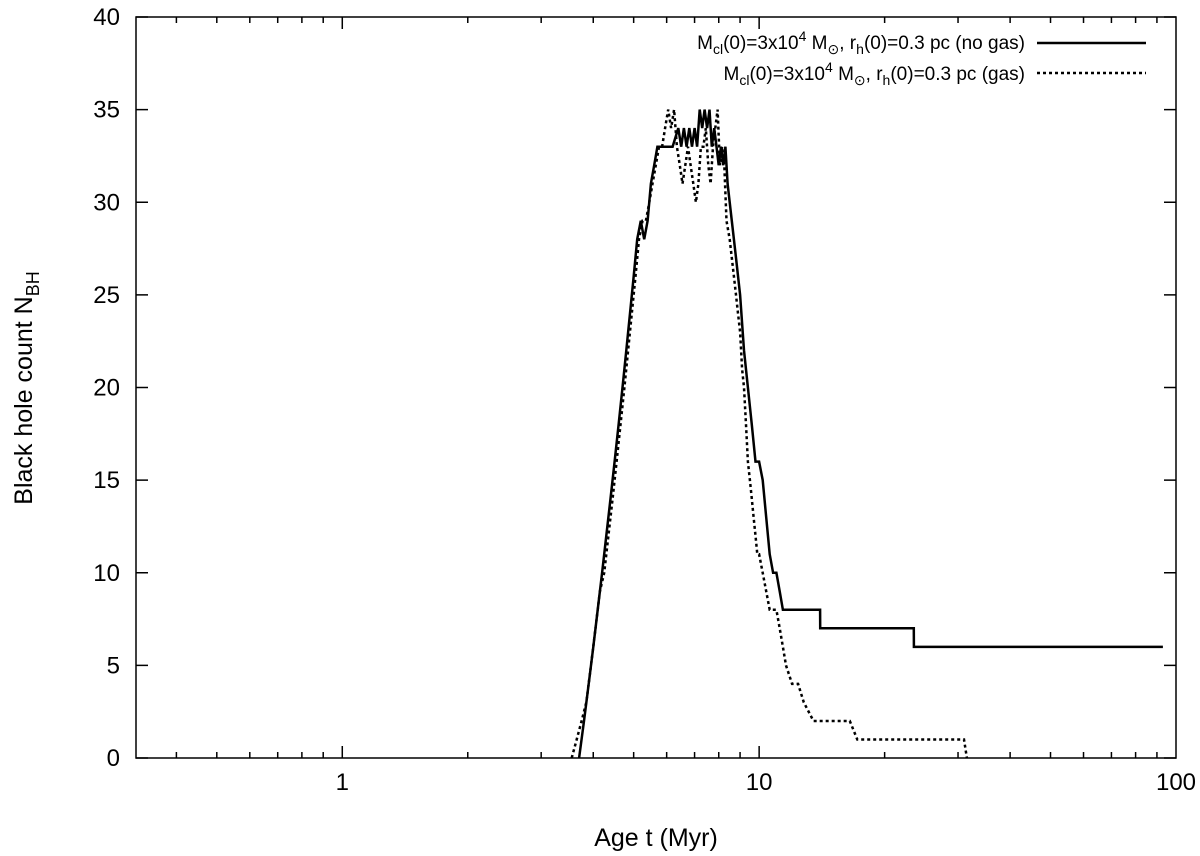 The height and width of the screenshot is (856, 1200). What do you see at coordinates (33, 283) in the screenshot?
I see `y-axis-title-subscript: BH` at bounding box center [33, 283].